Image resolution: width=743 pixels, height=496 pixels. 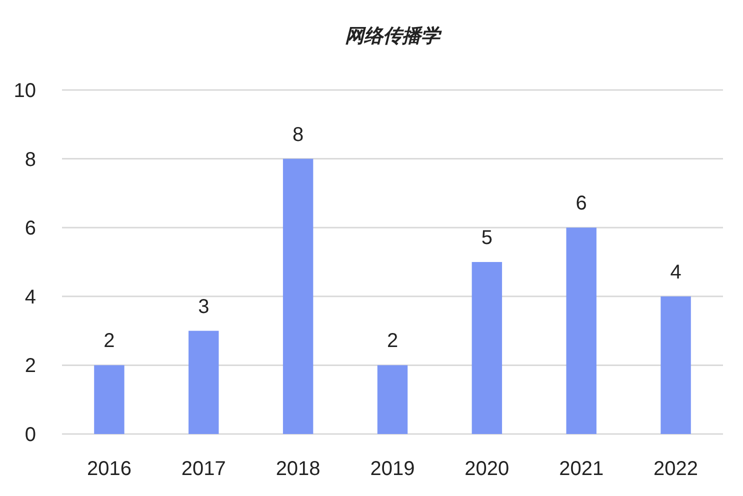 What do you see at coordinates (30, 366) in the screenshot?
I see `y-tick-label: 2` at bounding box center [30, 366].